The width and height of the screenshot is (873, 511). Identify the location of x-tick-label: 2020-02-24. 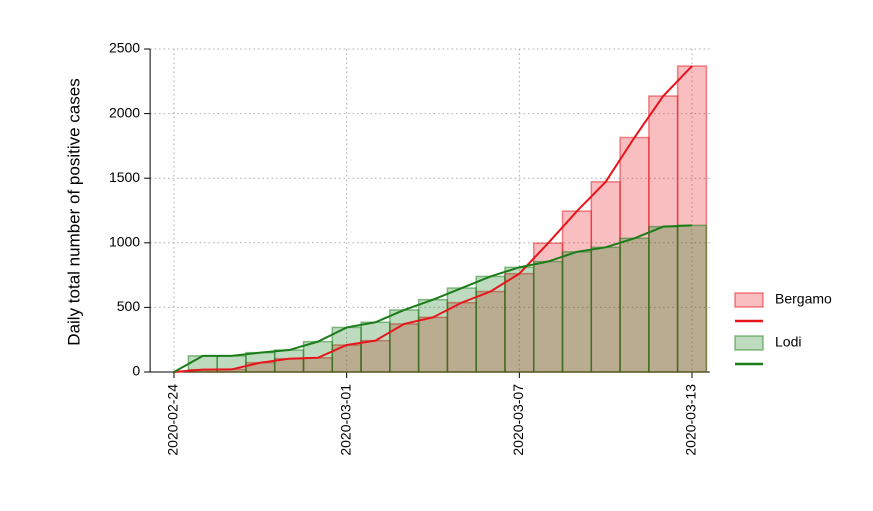
(173, 420).